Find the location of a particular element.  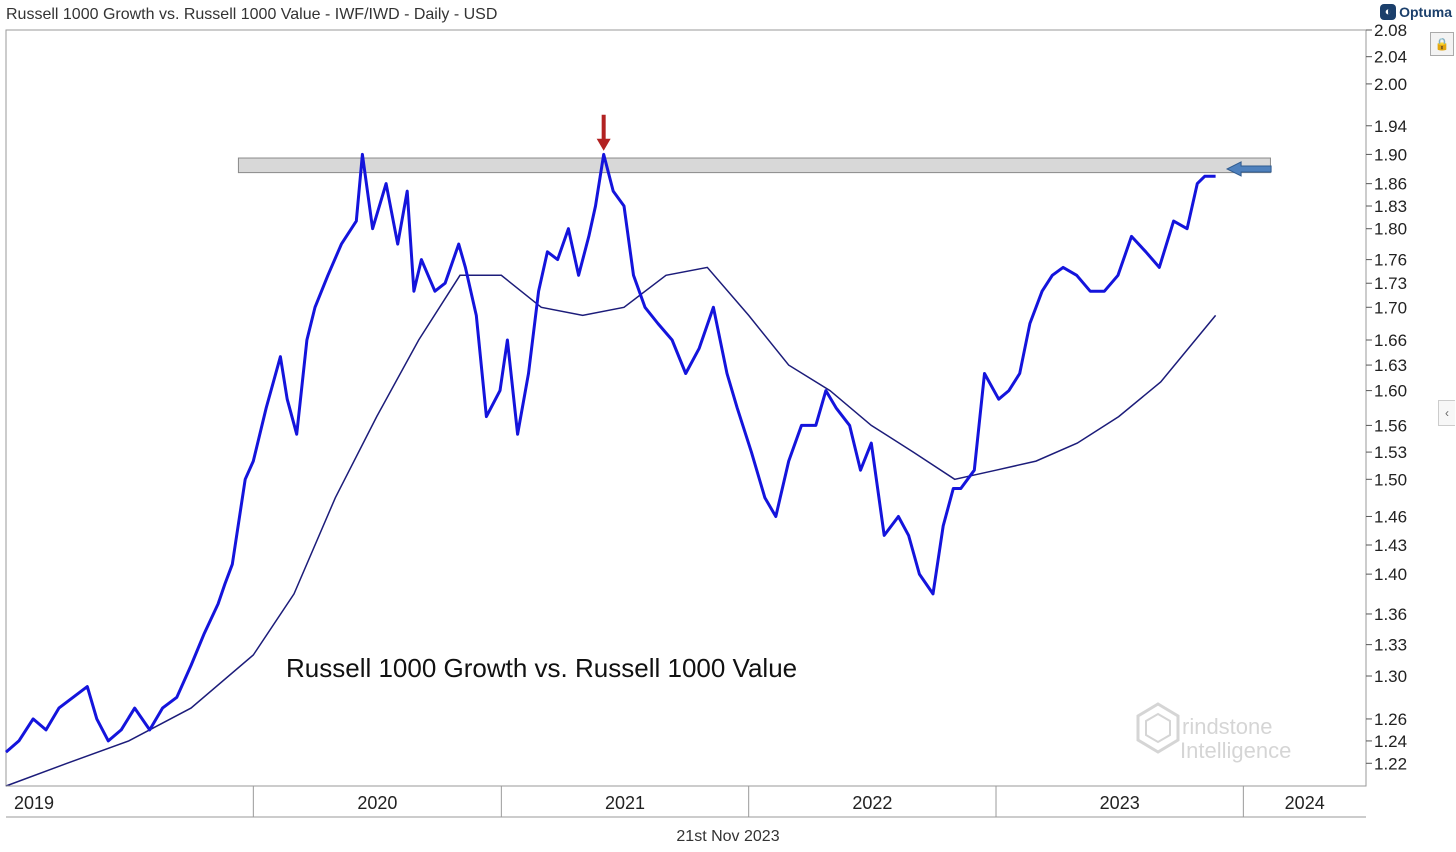

chevron-left-icon: ‹ is located at coordinates (1446, 413).